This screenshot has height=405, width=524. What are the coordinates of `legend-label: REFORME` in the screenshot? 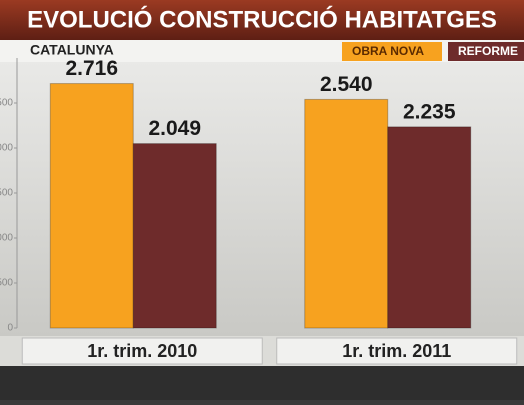 It's located at (488, 51).